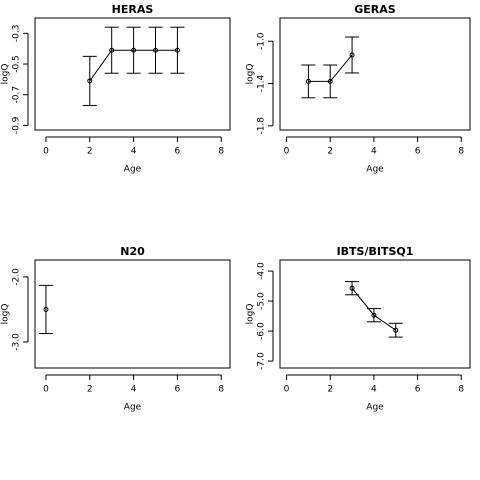  I want to click on y-tick-label: -4.0, so click(262, 271).